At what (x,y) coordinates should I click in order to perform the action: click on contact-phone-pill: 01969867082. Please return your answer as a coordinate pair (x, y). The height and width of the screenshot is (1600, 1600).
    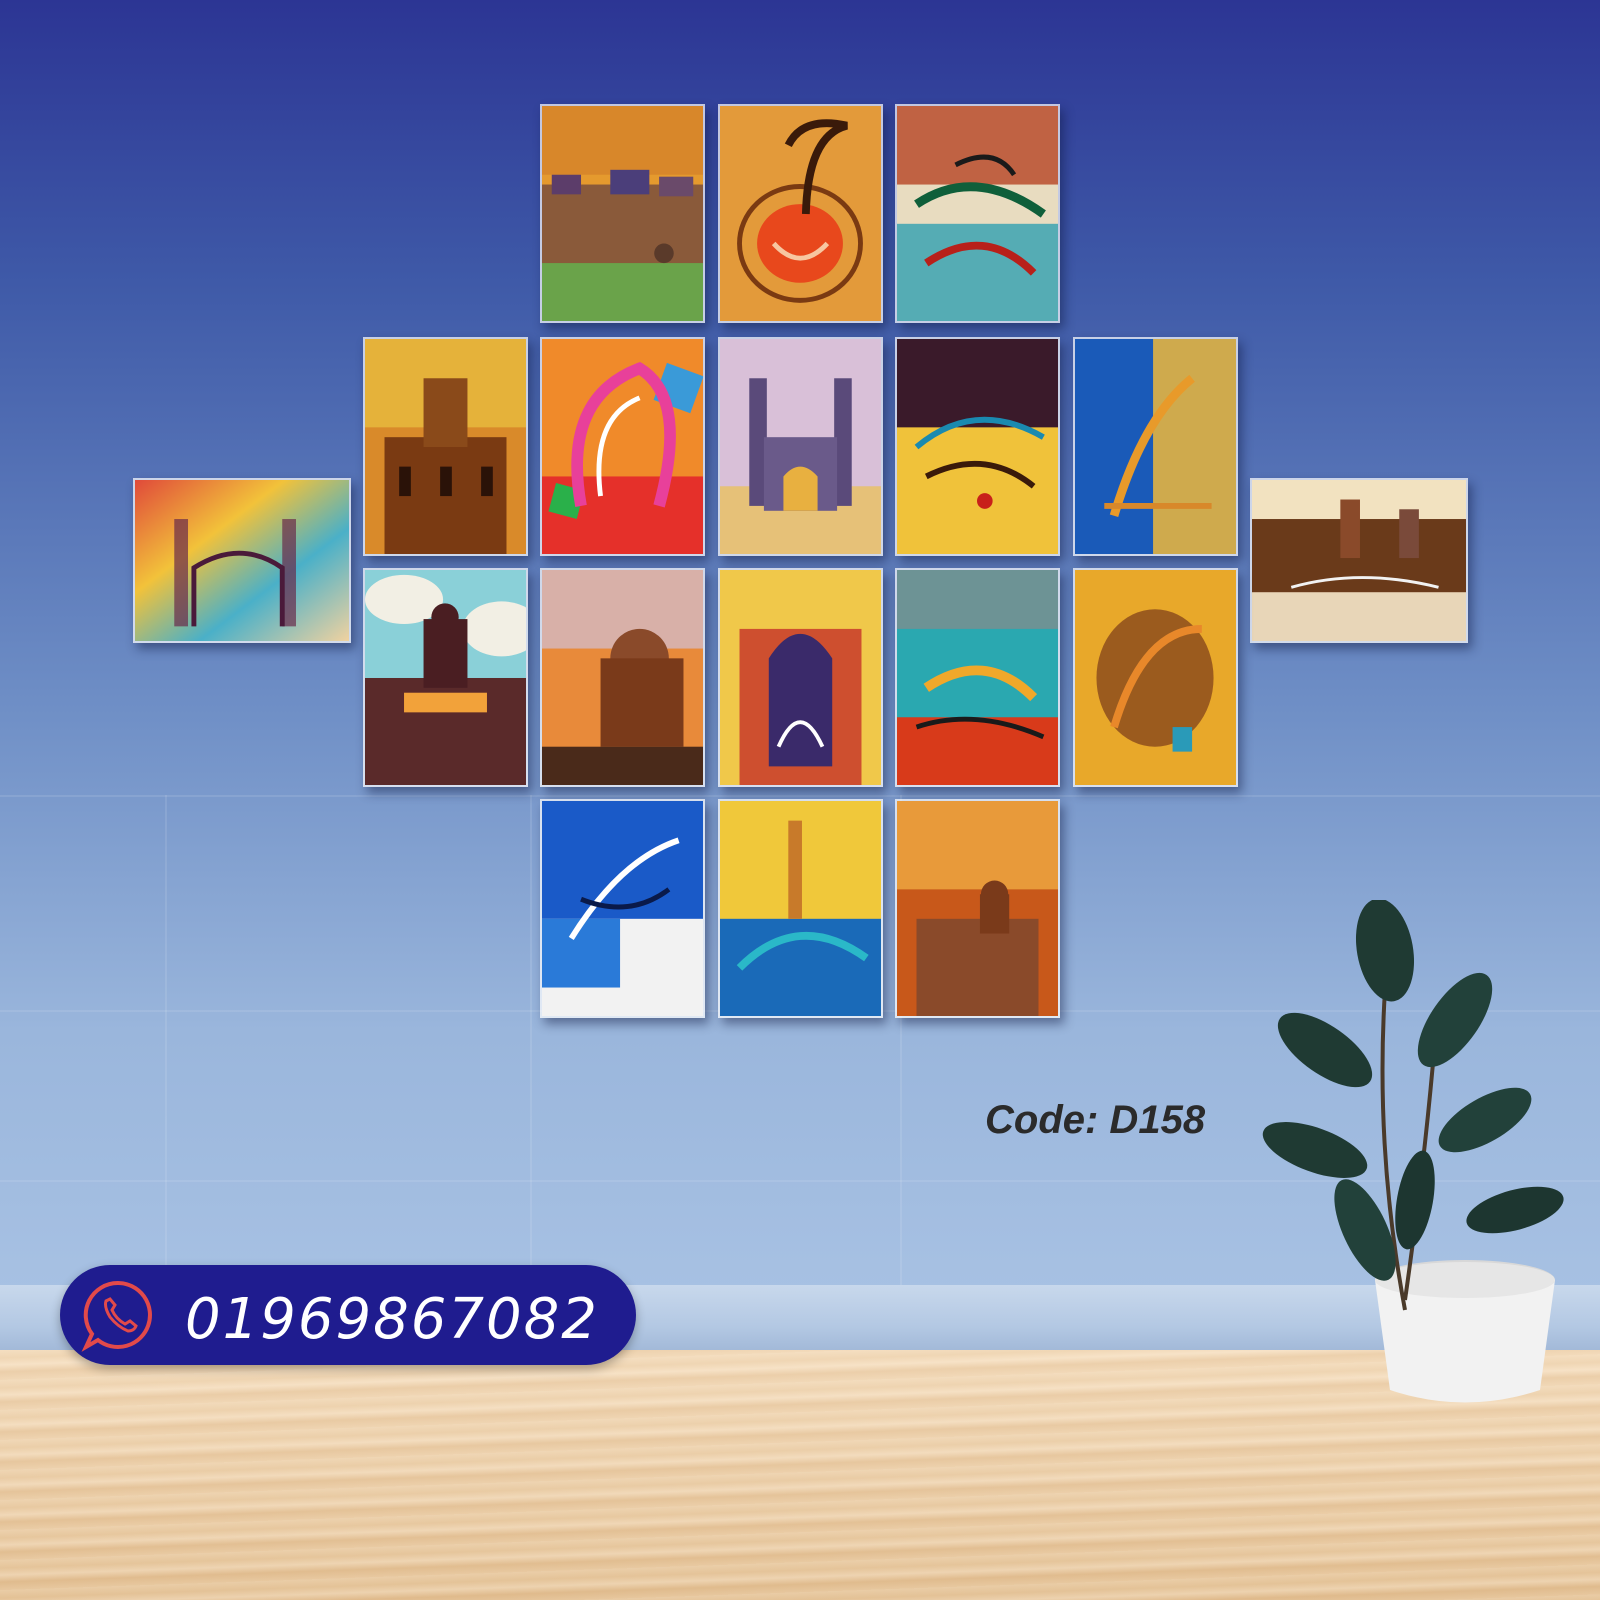
    Looking at the image, I should click on (348, 1315).